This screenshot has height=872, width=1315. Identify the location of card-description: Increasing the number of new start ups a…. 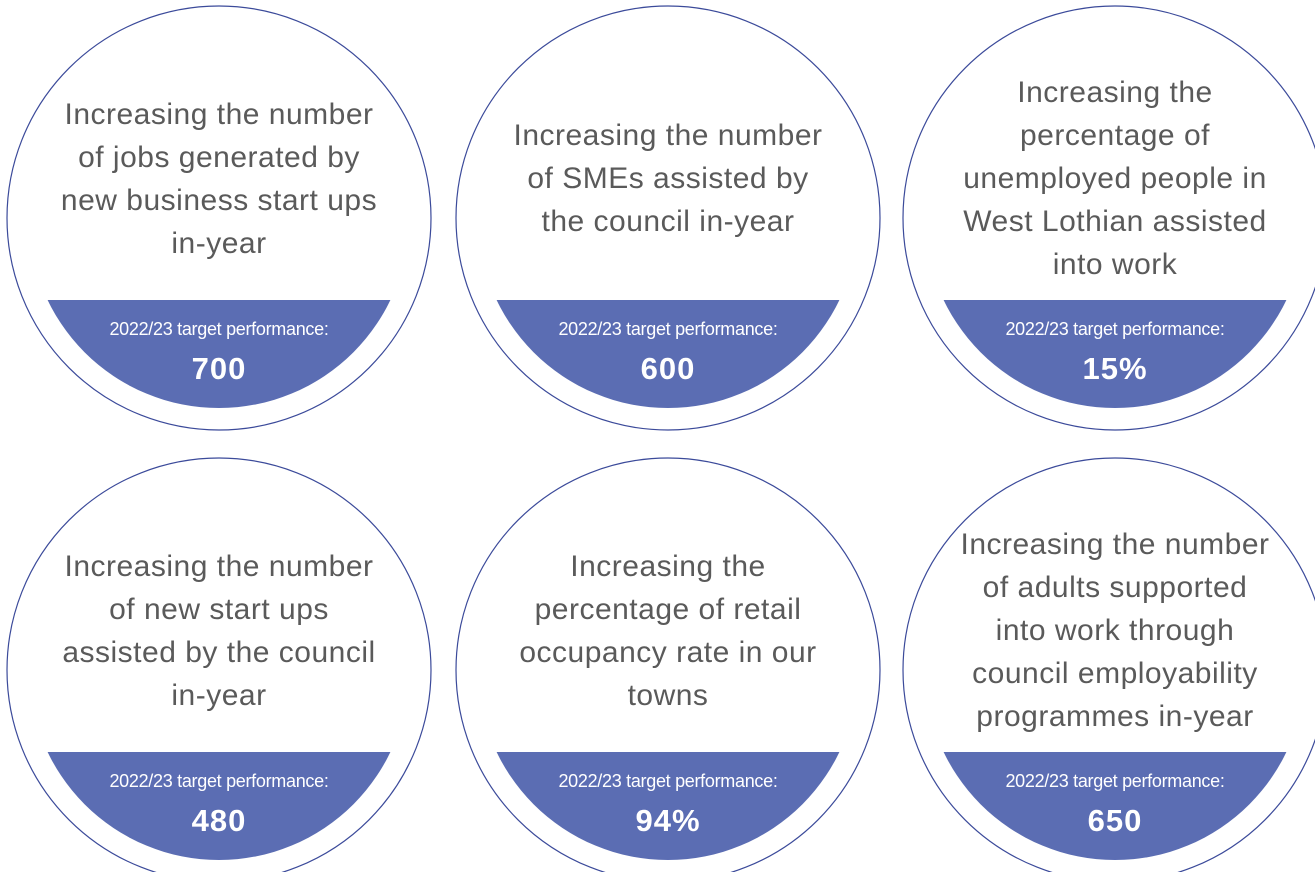
(219, 630).